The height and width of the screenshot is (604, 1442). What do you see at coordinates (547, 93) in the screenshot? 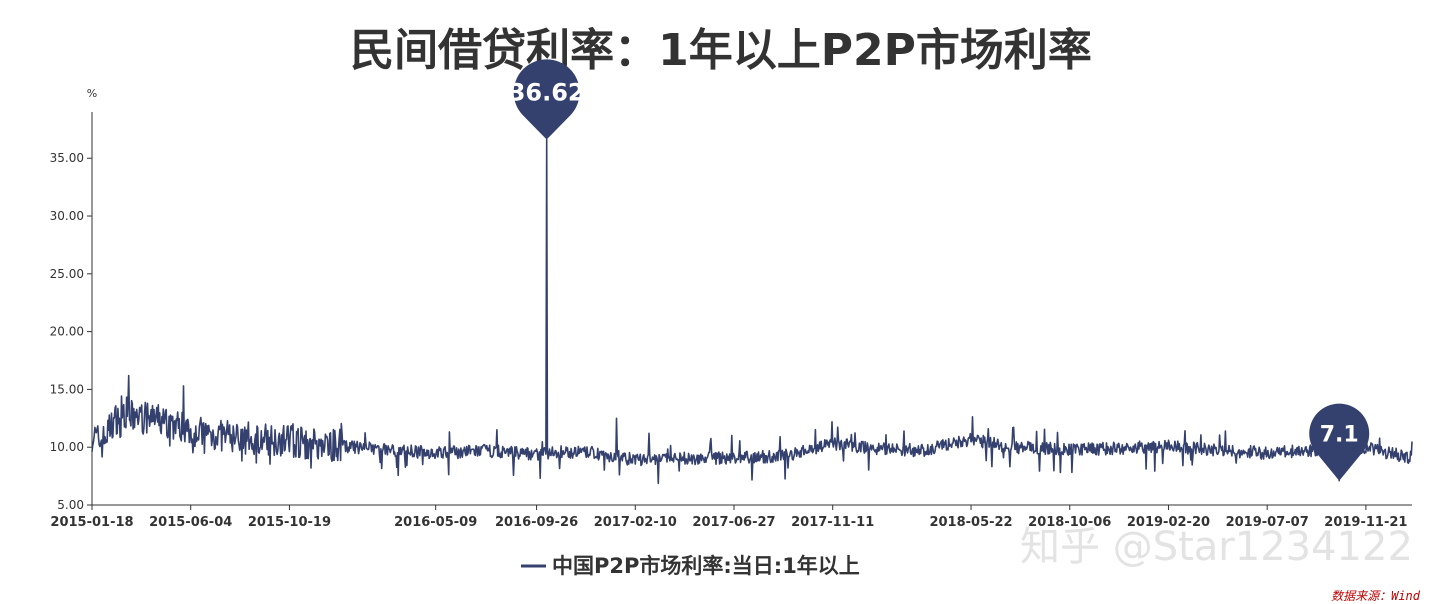
I see `pin-label: 36.62` at bounding box center [547, 93].